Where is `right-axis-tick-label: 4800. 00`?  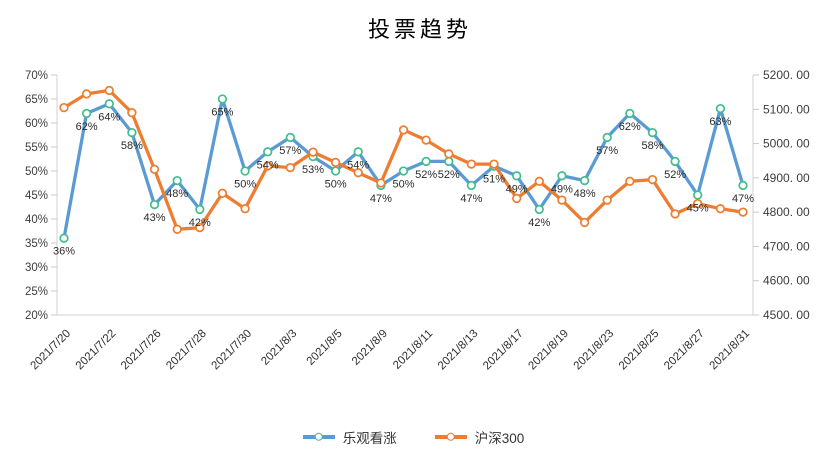 right-axis-tick-label: 4800. 00 is located at coordinates (786, 212).